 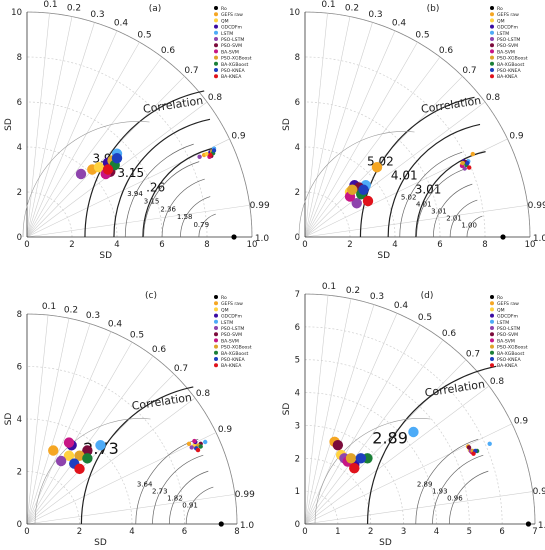 I want to click on correlation-tick-label: 0.1, so click(x=50, y=5).